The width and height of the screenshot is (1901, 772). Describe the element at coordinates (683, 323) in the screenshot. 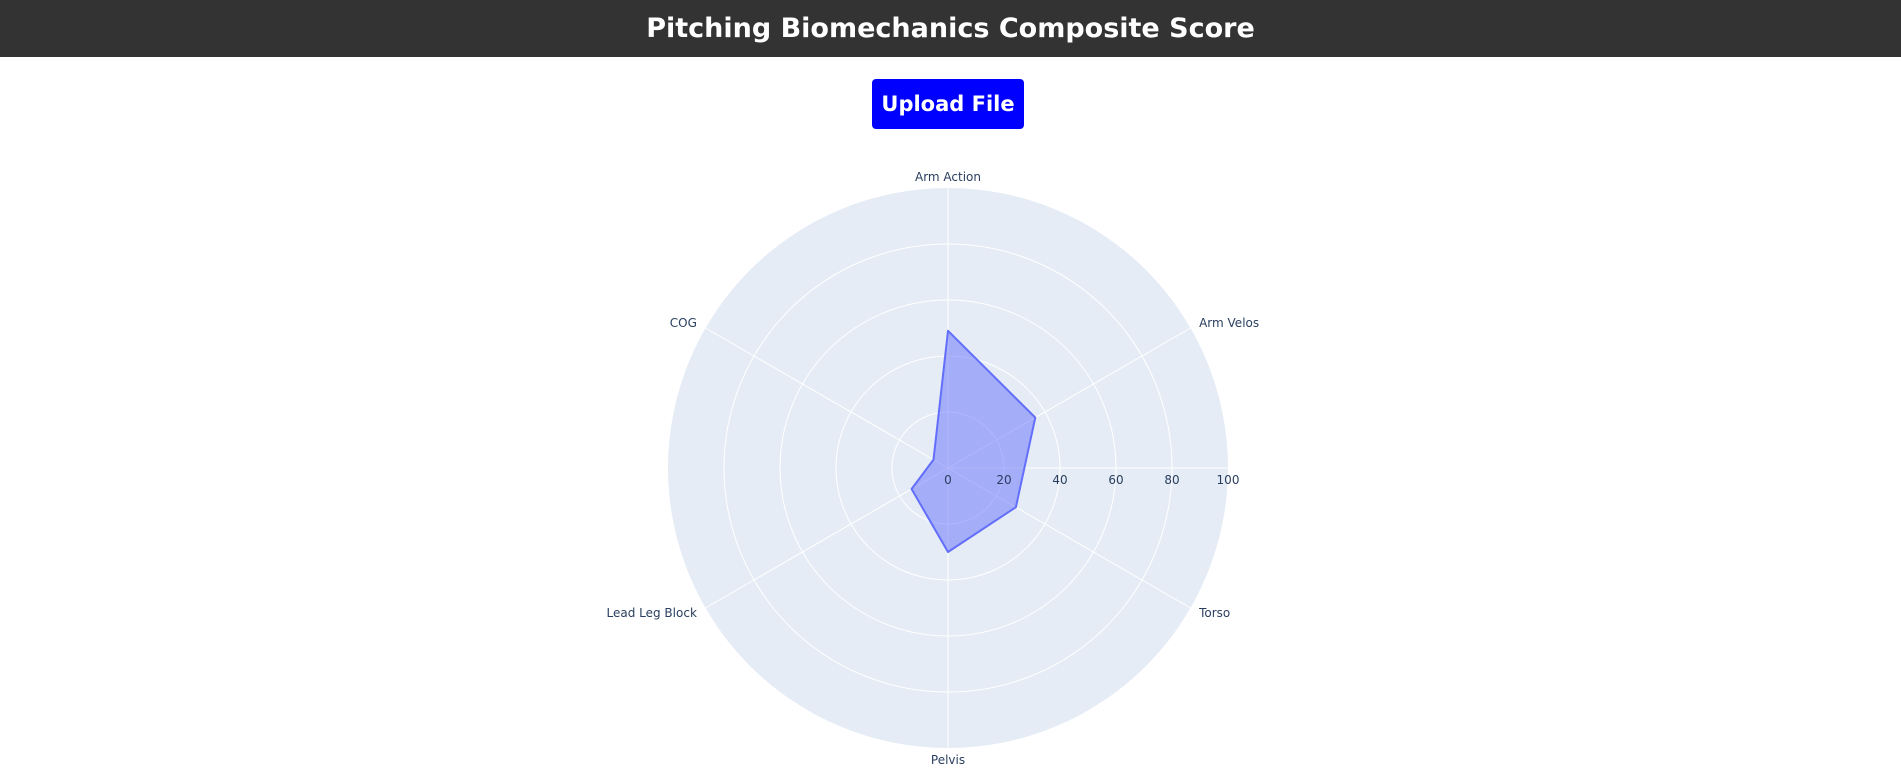

I see `category-label: COG` at that location.